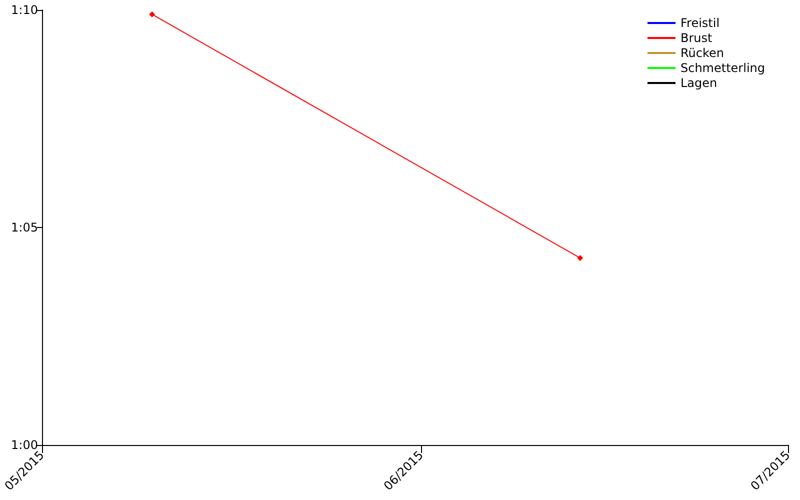  What do you see at coordinates (24, 10) in the screenshot?
I see `y-tick-label: 1:10` at bounding box center [24, 10].